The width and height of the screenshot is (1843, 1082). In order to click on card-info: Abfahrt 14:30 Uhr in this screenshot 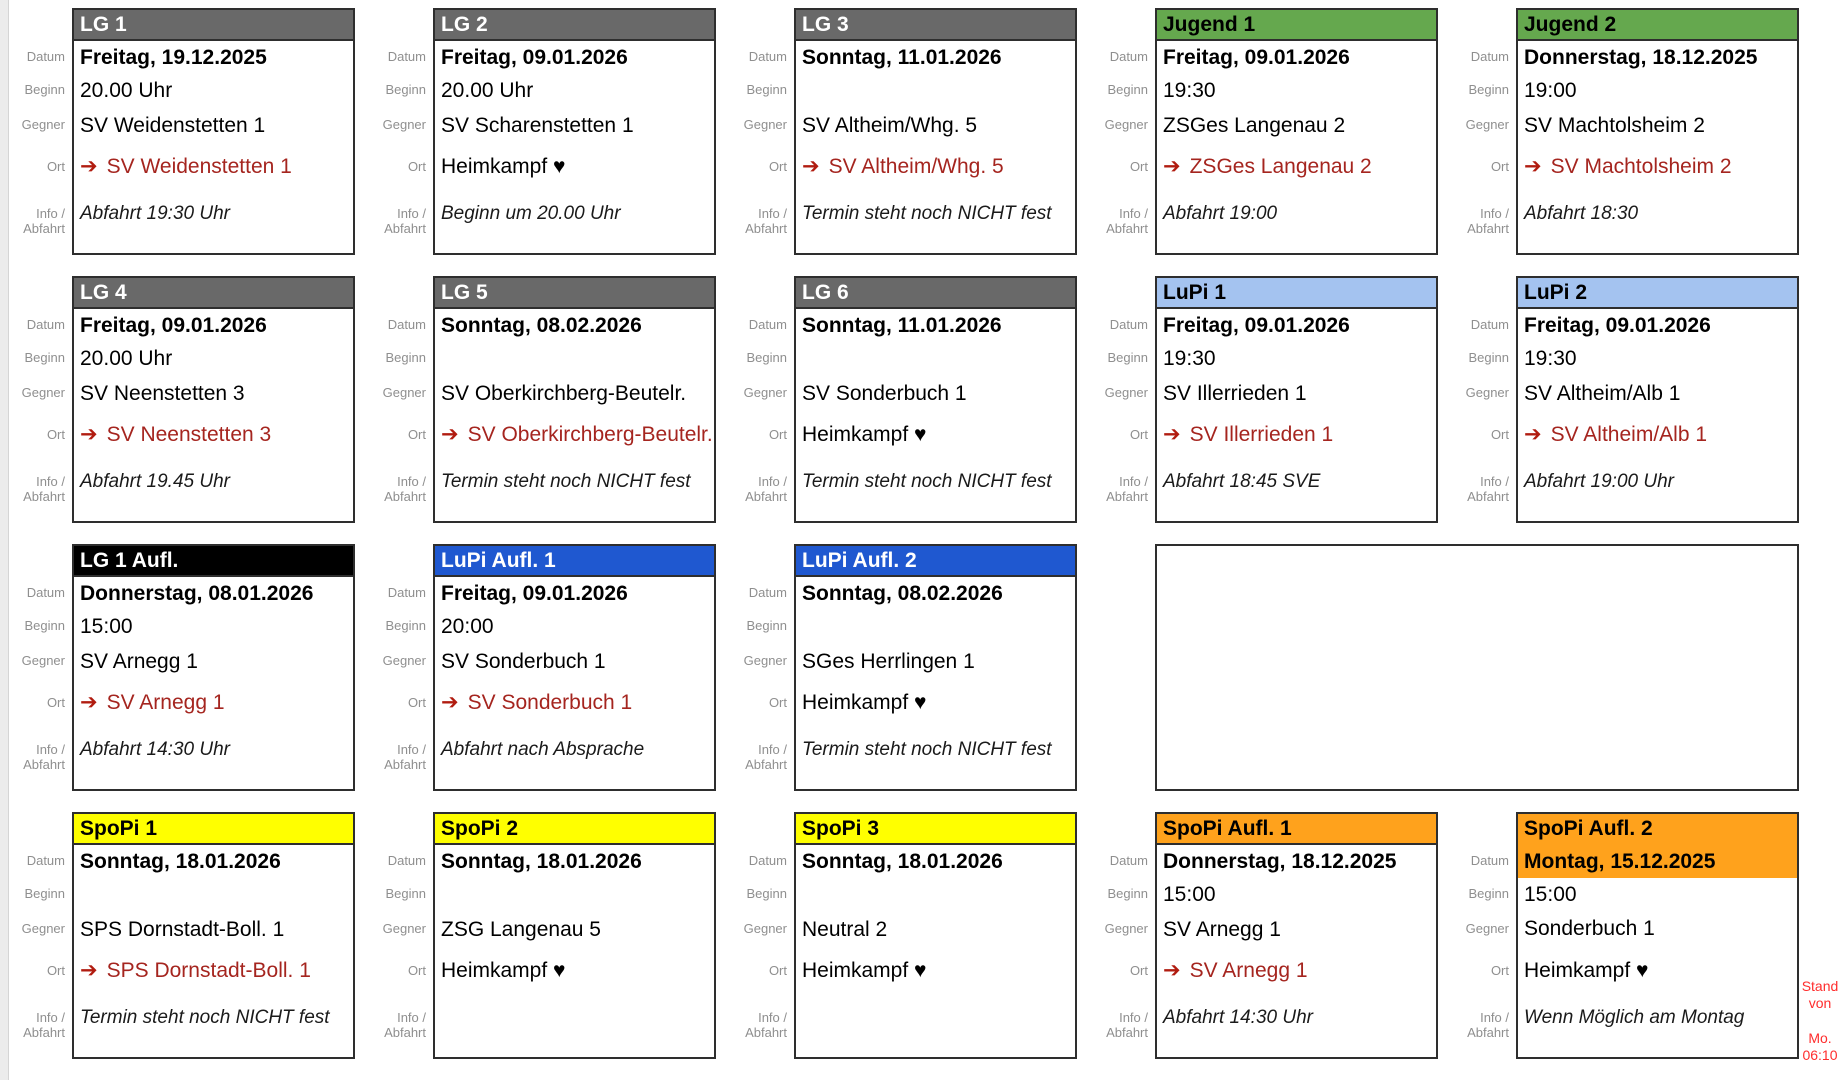, I will do `click(1238, 1018)`.